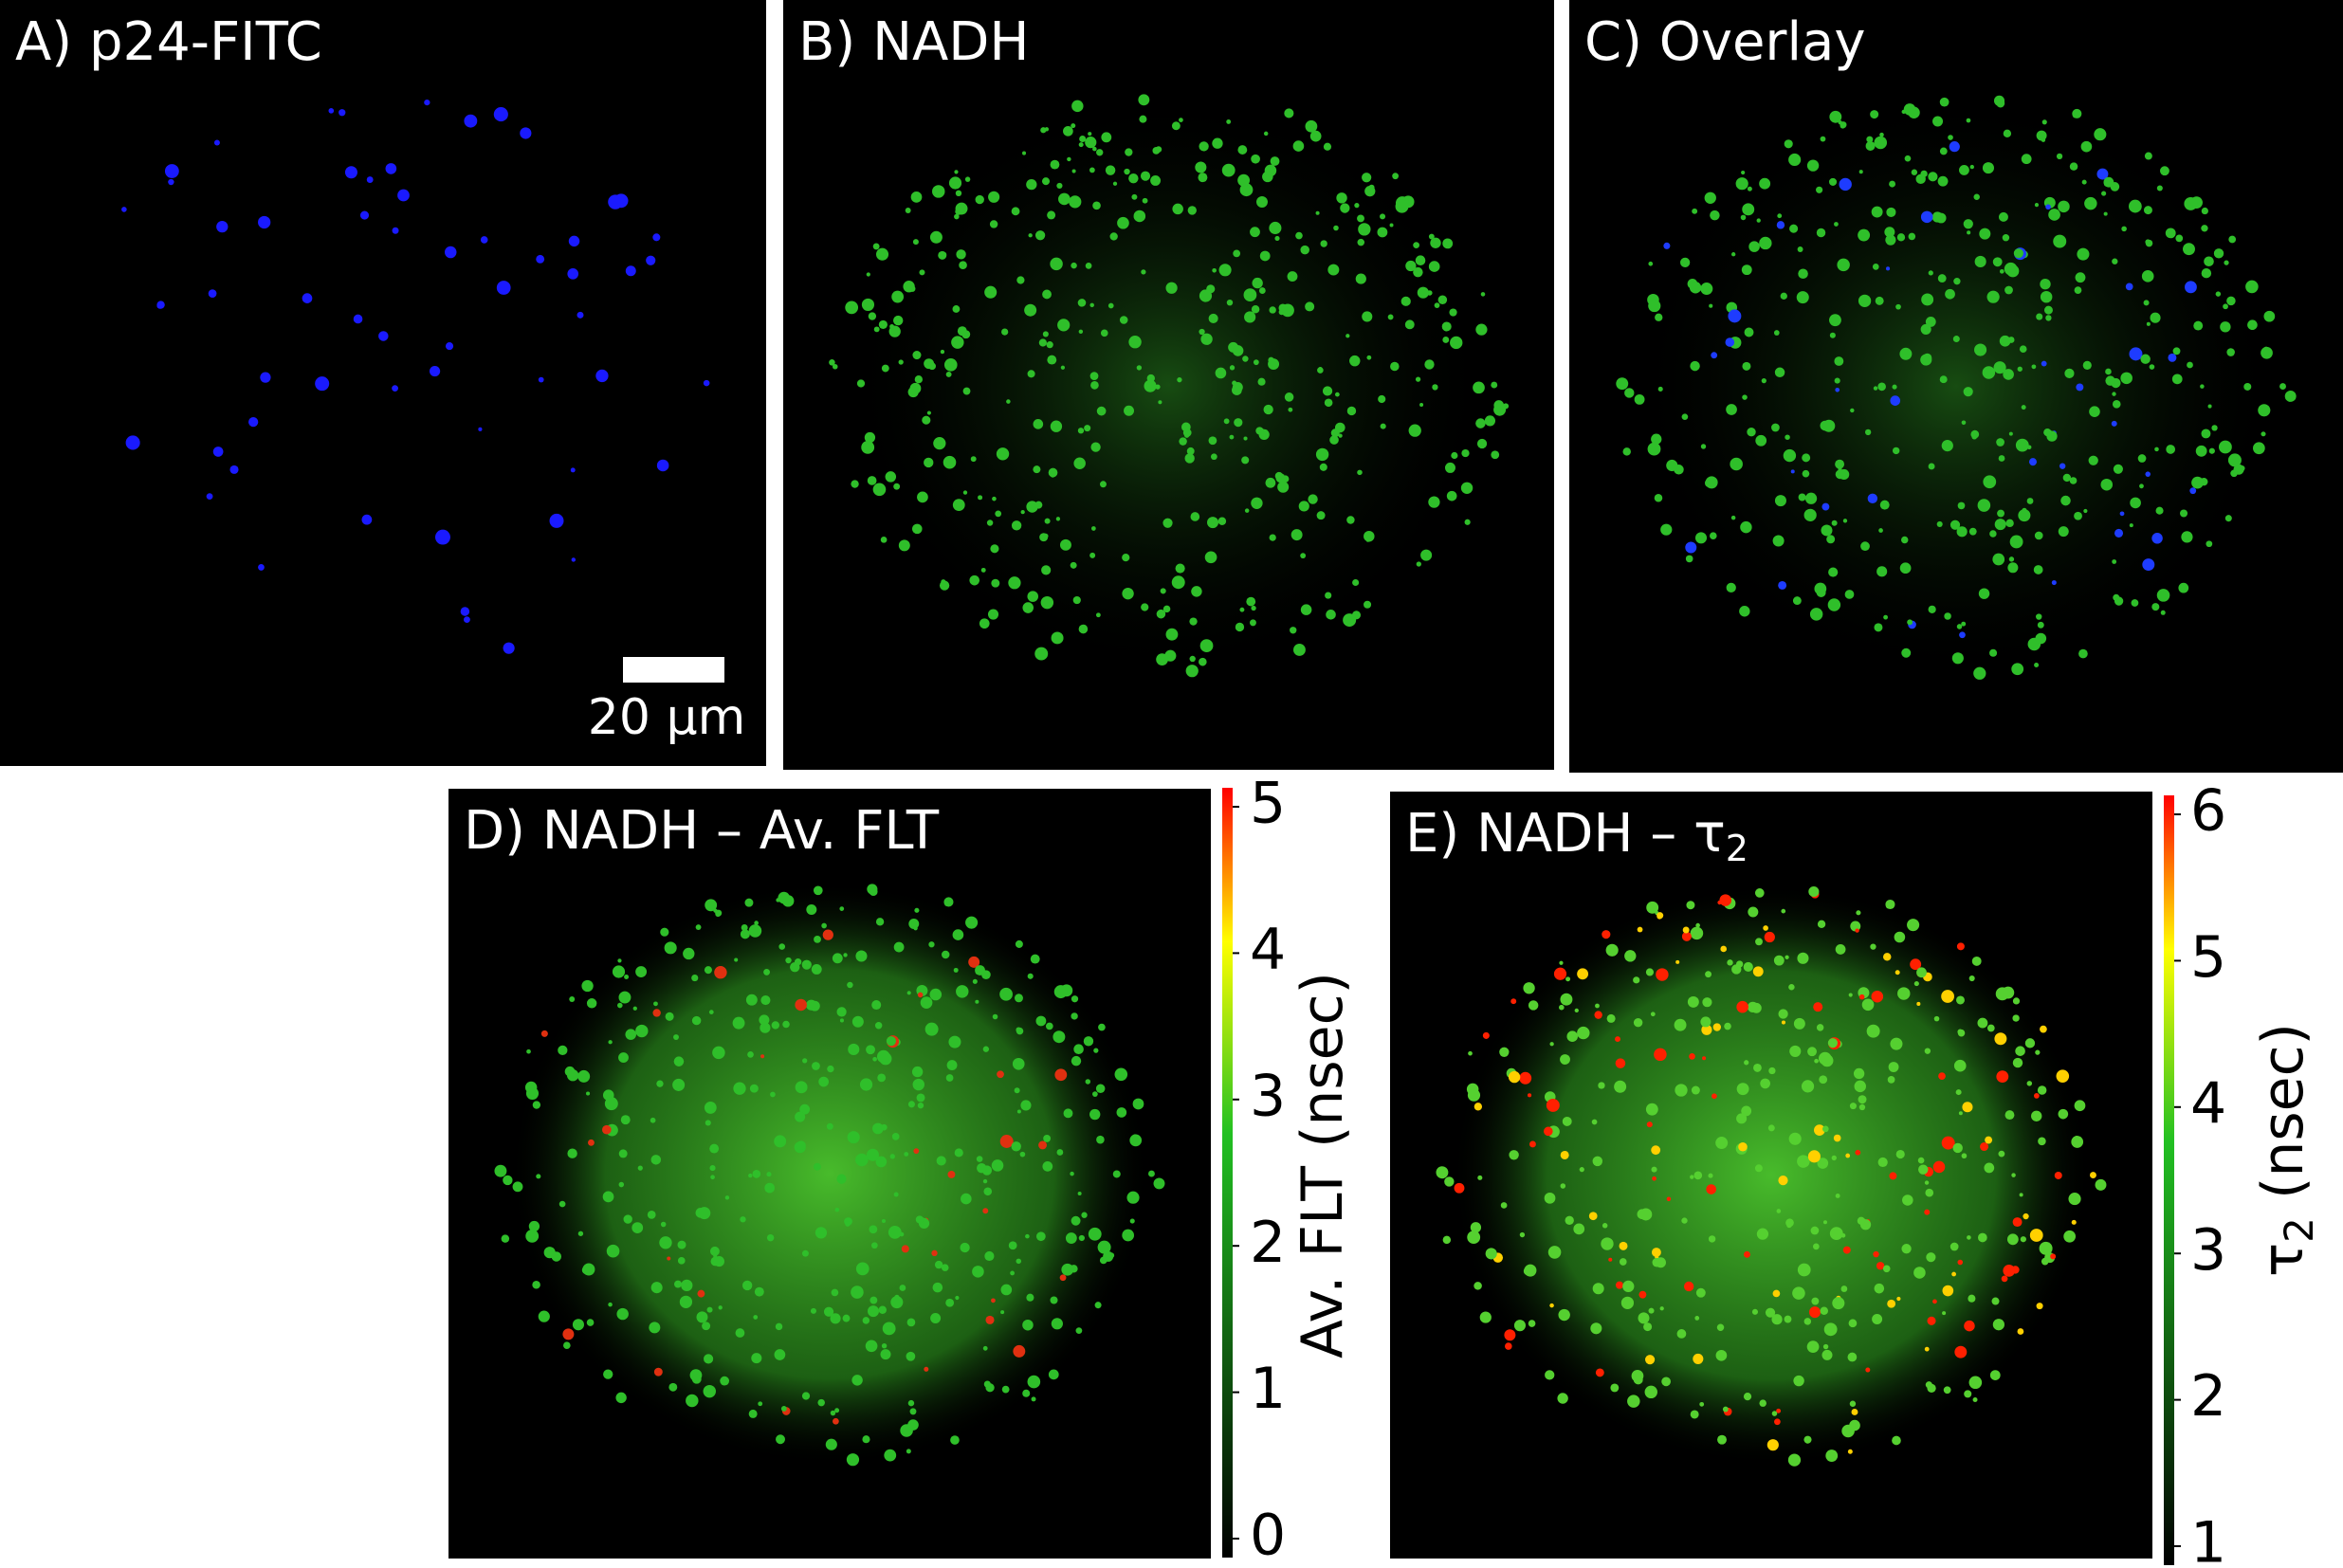 This screenshot has width=2343, height=1568. What do you see at coordinates (2169, 1180) in the screenshot?
I see `colorbar` at bounding box center [2169, 1180].